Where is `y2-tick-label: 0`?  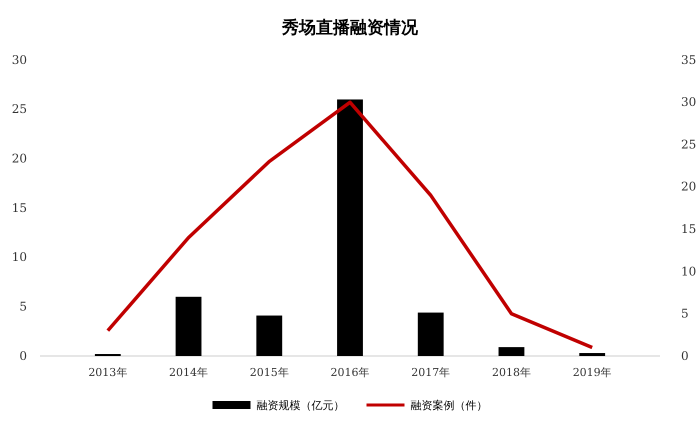
y2-tick-label: 0 is located at coordinates (685, 355).